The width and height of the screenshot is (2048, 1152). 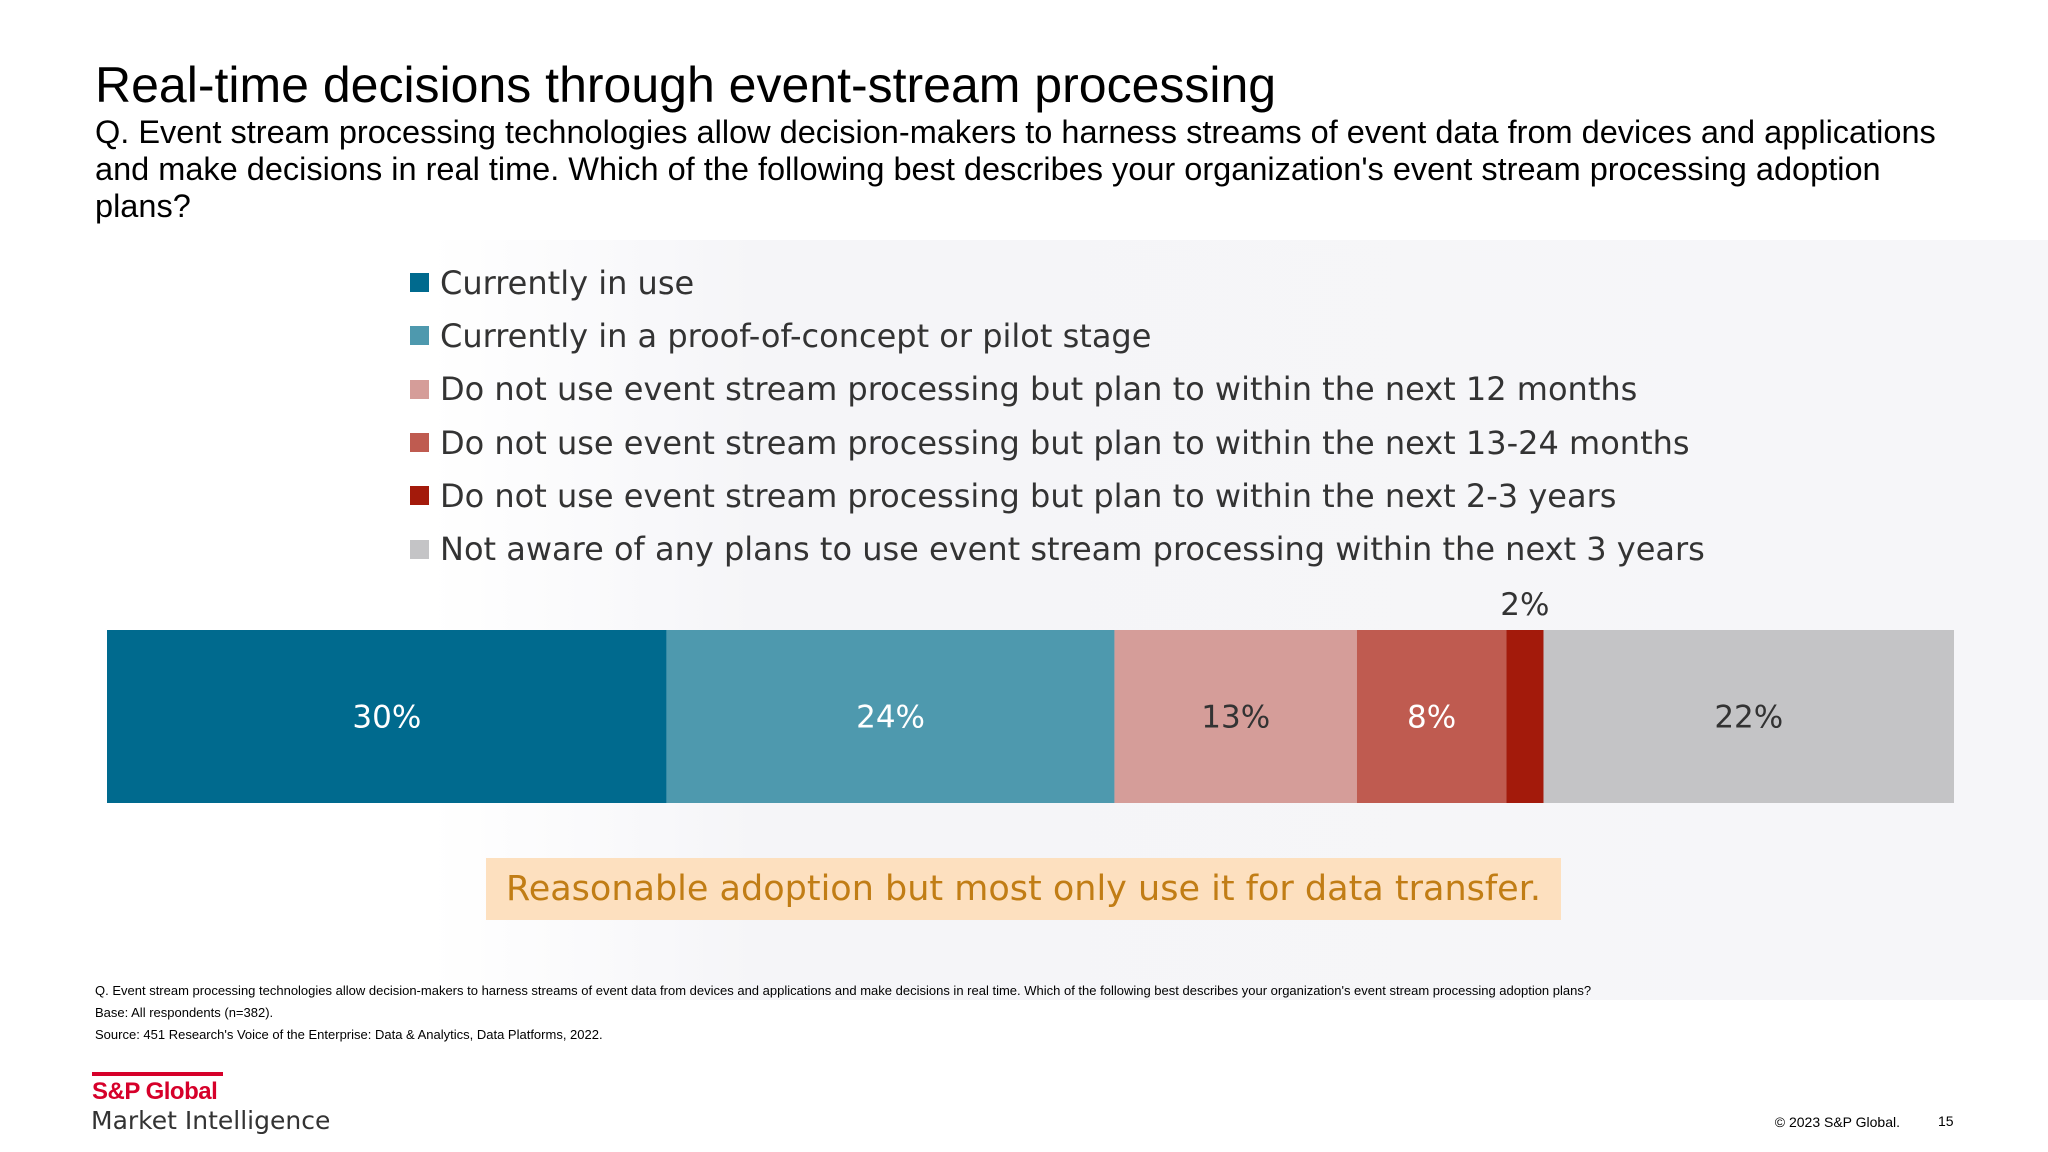 What do you see at coordinates (155, 1091) in the screenshot?
I see `logo-sp-global: S&P Global` at bounding box center [155, 1091].